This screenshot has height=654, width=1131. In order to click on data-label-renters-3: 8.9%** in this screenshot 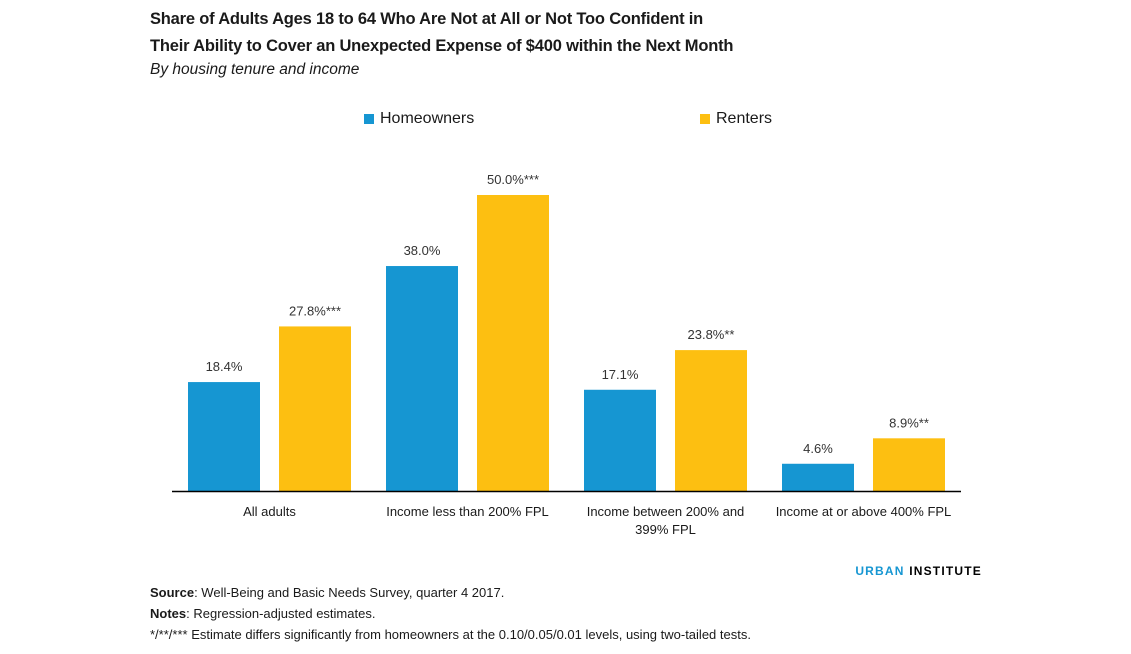, I will do `click(909, 422)`.